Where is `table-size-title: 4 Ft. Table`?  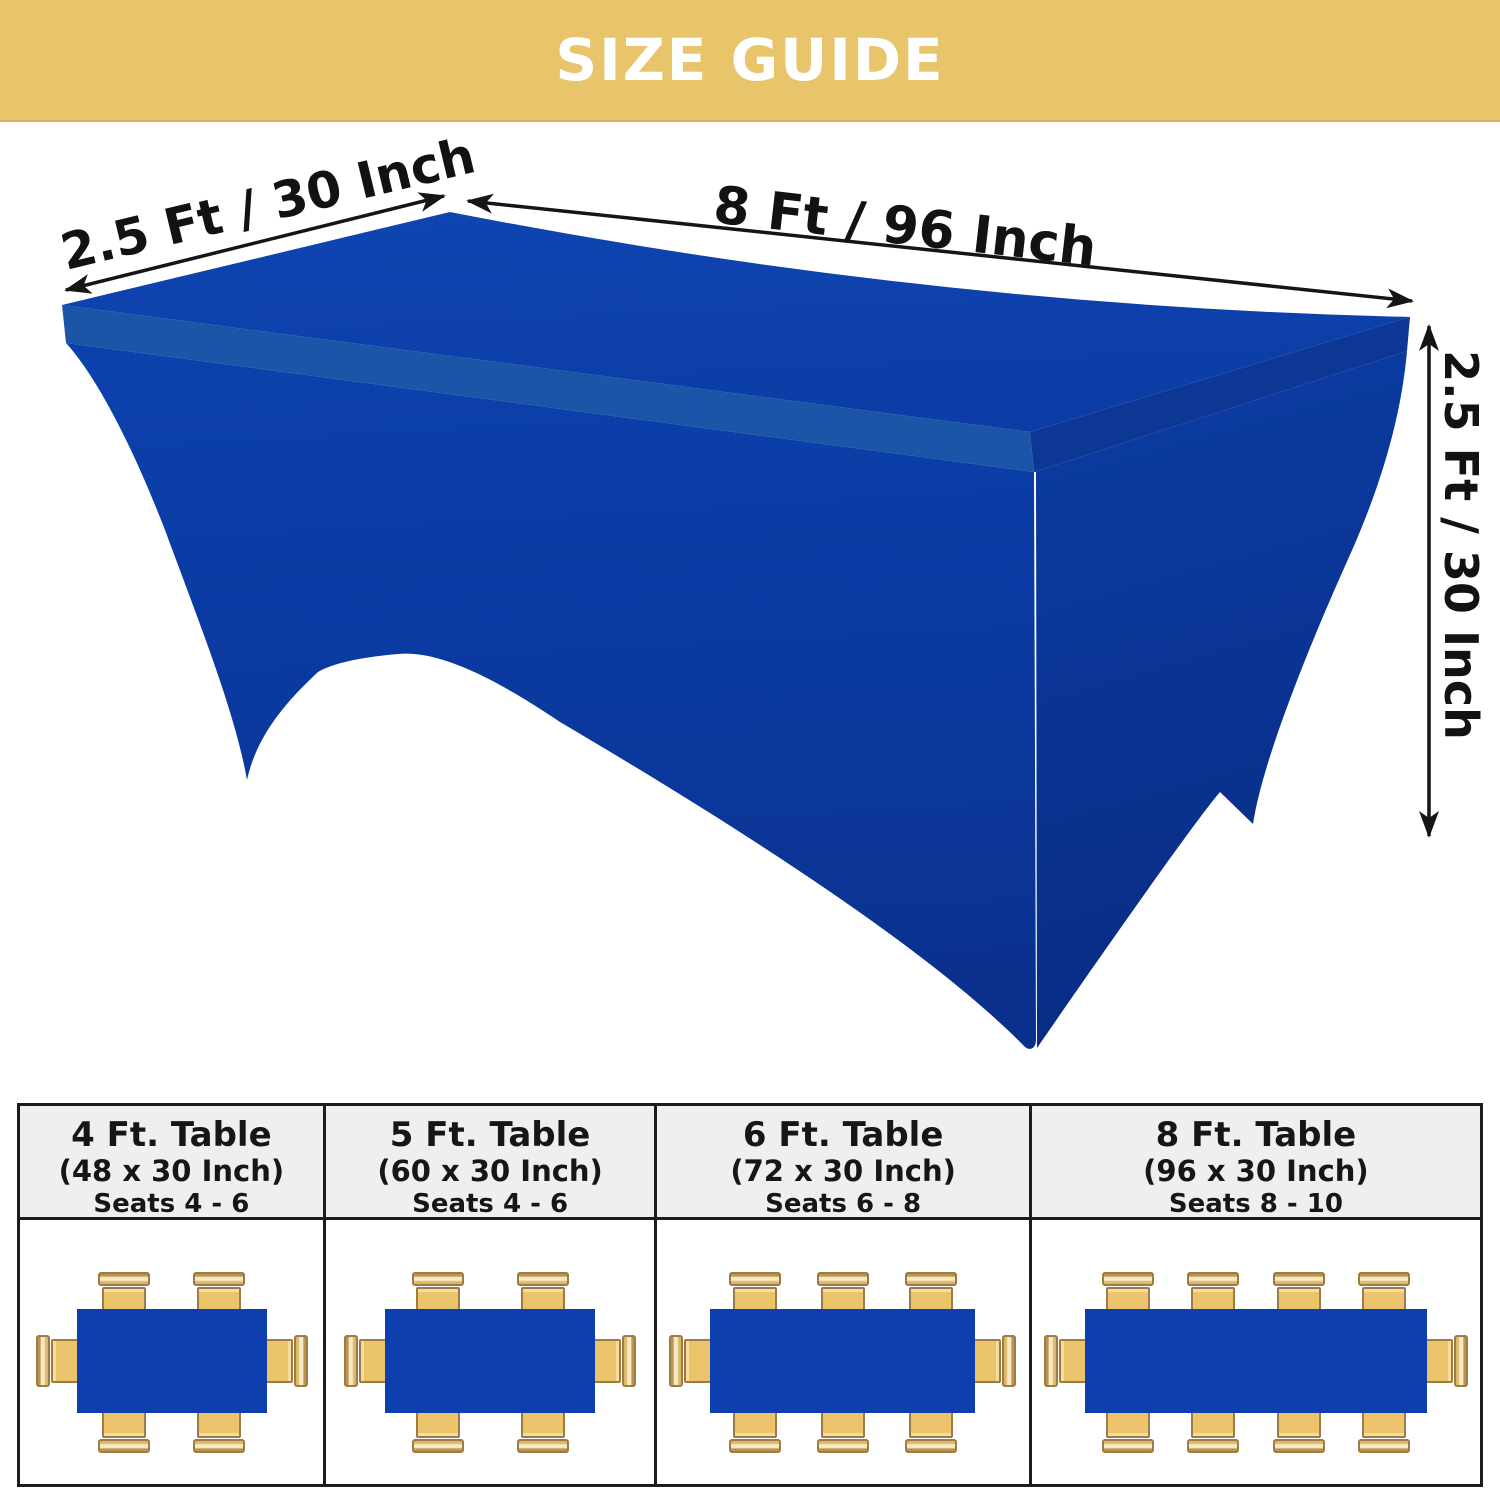 table-size-title: 4 Ft. Table is located at coordinates (171, 1135).